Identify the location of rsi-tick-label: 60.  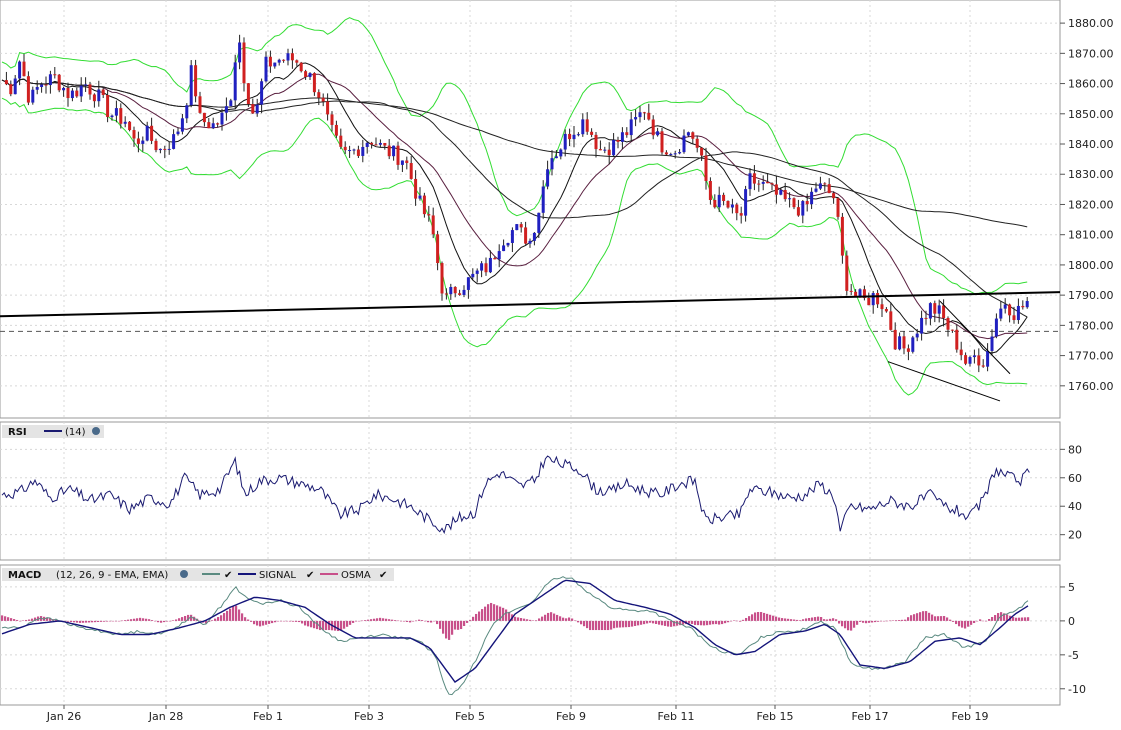
(1075, 478).